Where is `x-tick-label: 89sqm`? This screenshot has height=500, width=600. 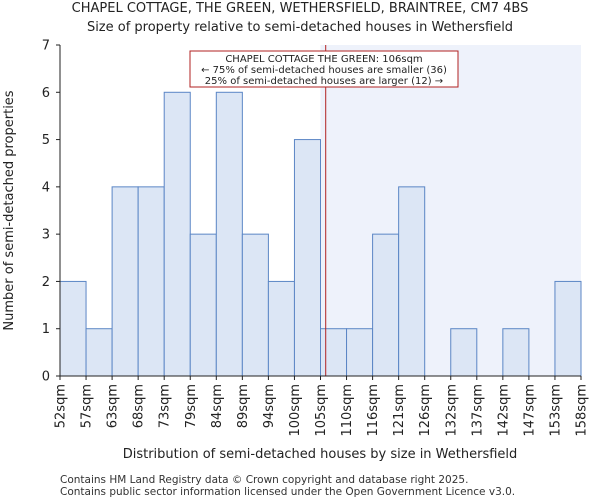 x-tick-label: 89sqm is located at coordinates (243, 406).